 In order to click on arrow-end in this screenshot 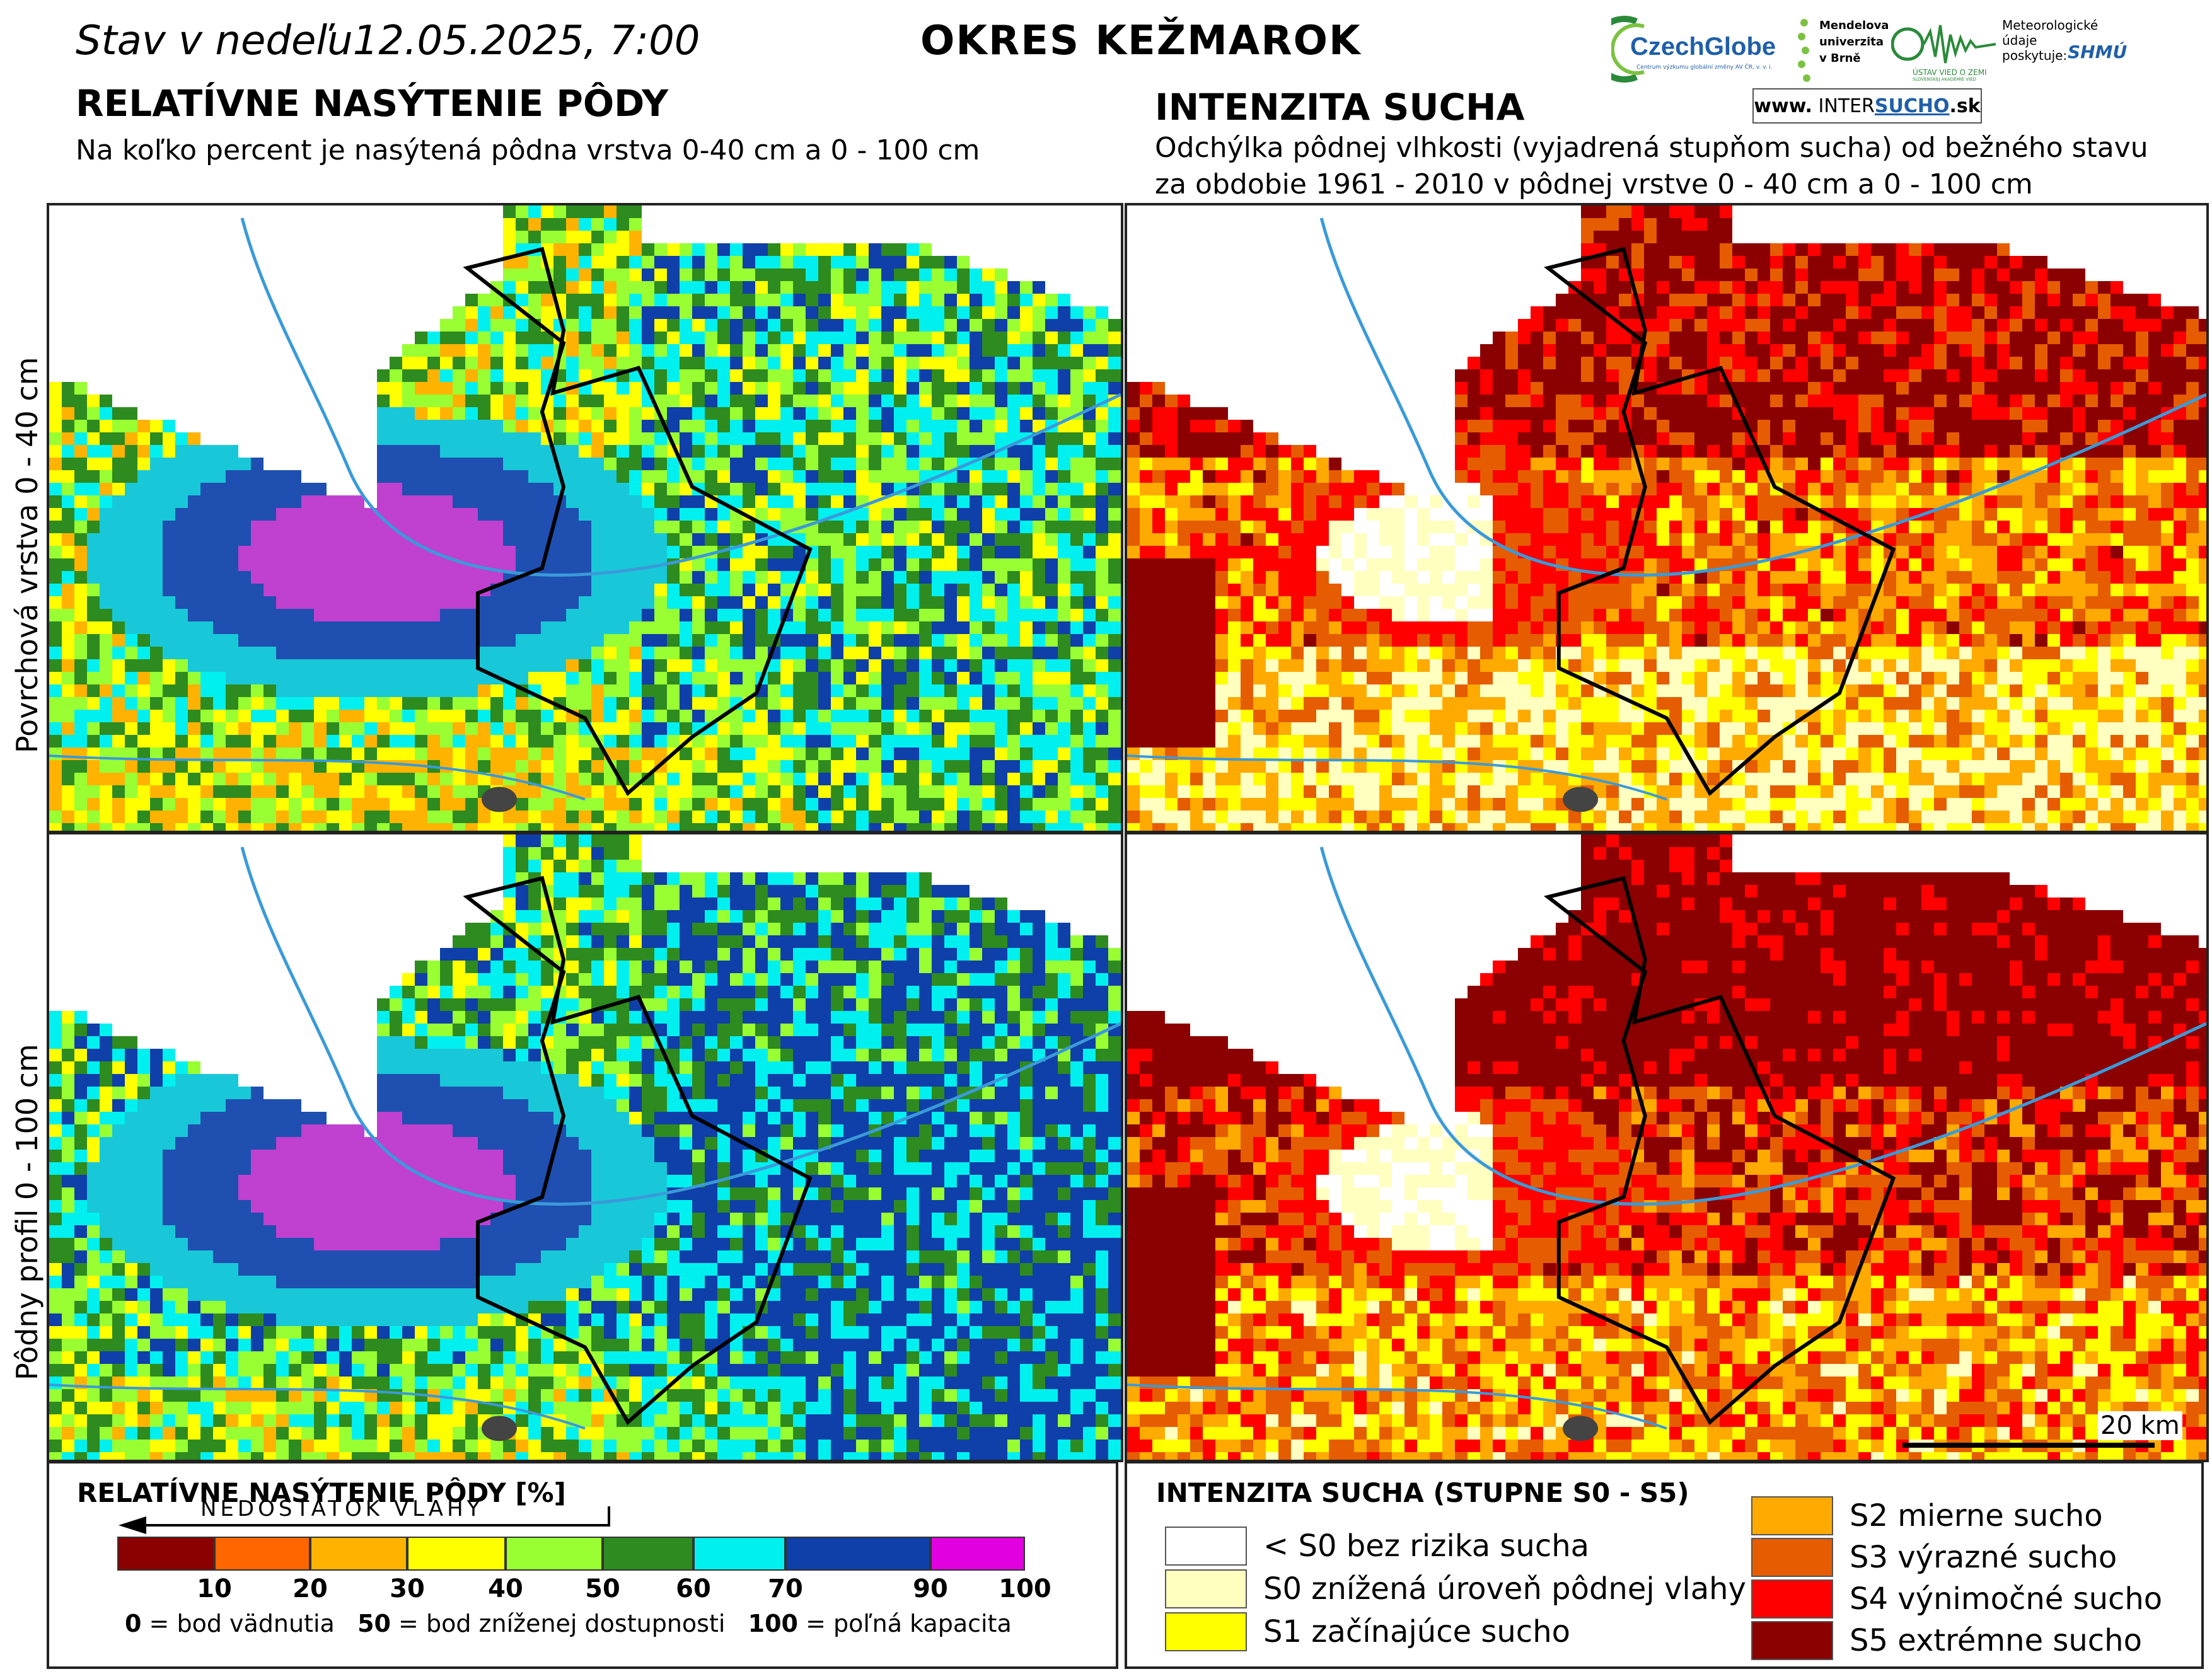, I will do `click(609, 1516)`.